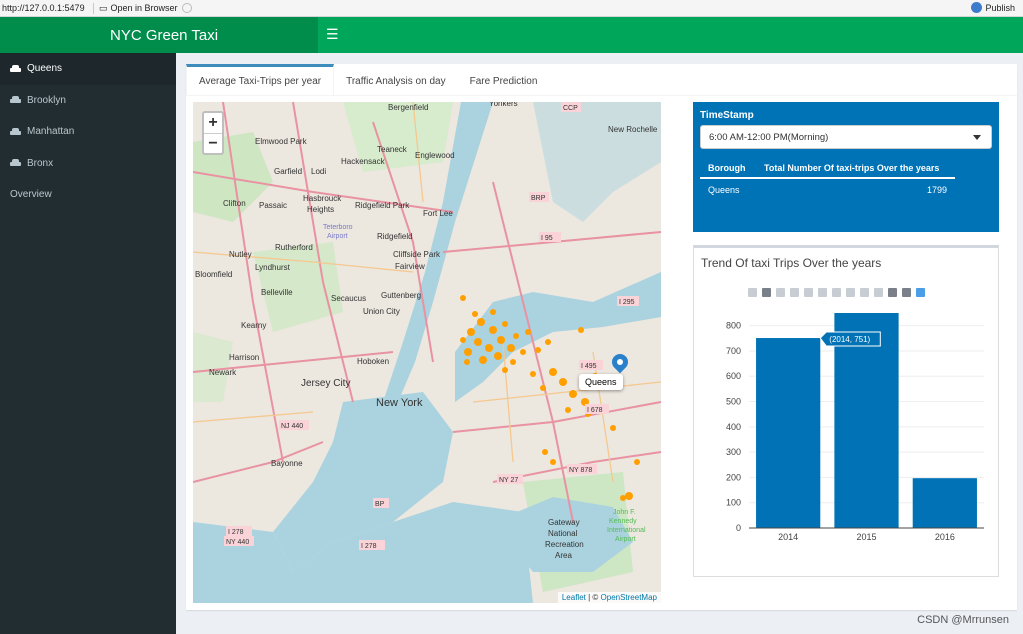  What do you see at coordinates (878, 292) in the screenshot?
I see `spike-lines-icon` at bounding box center [878, 292].